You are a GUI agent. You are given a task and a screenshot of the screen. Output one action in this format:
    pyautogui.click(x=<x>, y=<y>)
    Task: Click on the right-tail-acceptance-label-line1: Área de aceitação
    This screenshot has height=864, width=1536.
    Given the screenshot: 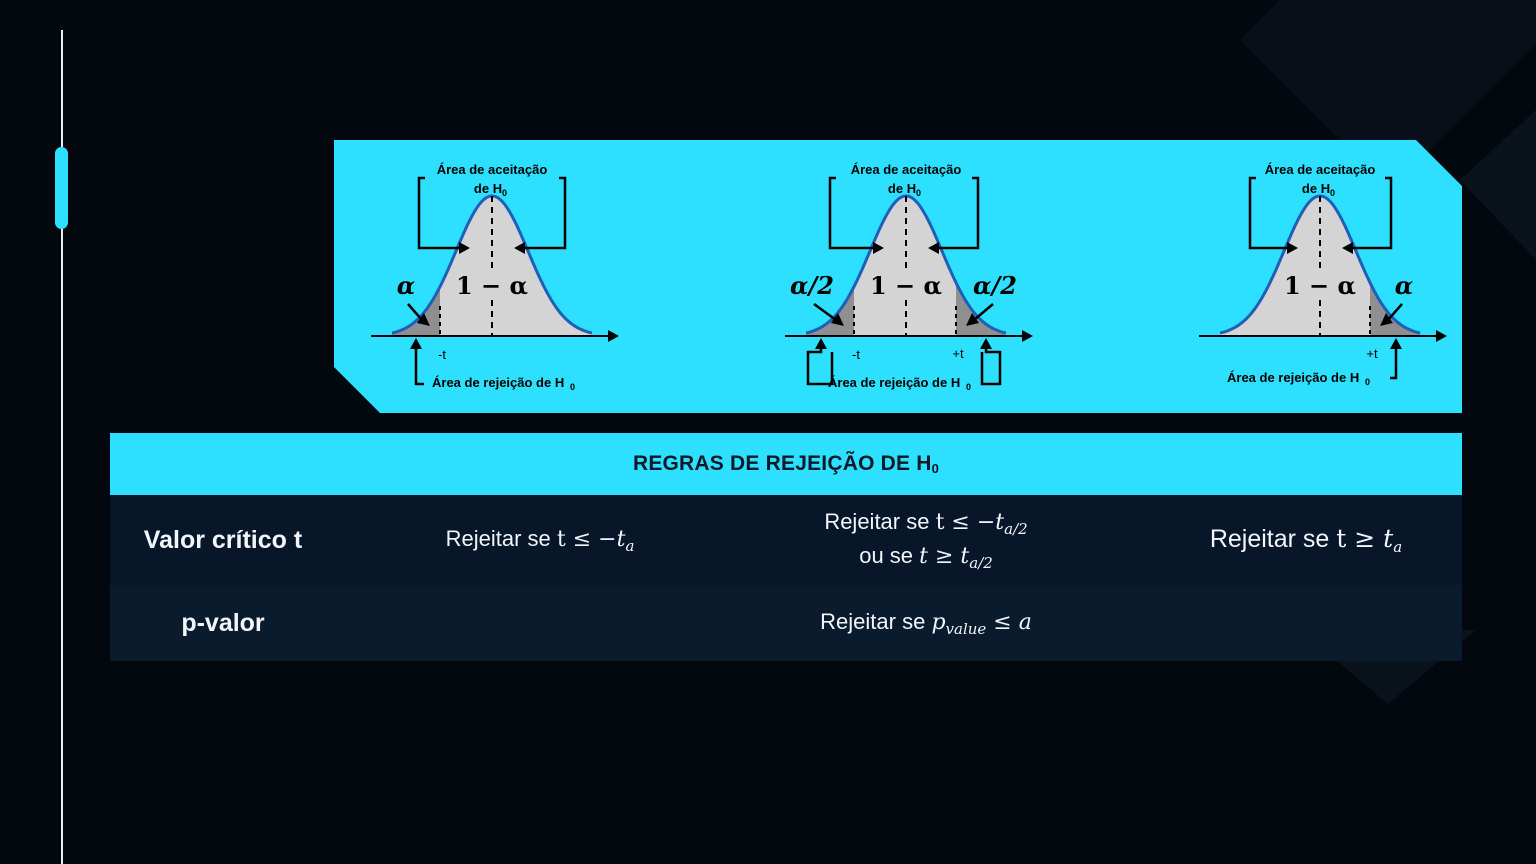 What is the action you would take?
    pyautogui.click(x=1320, y=169)
    